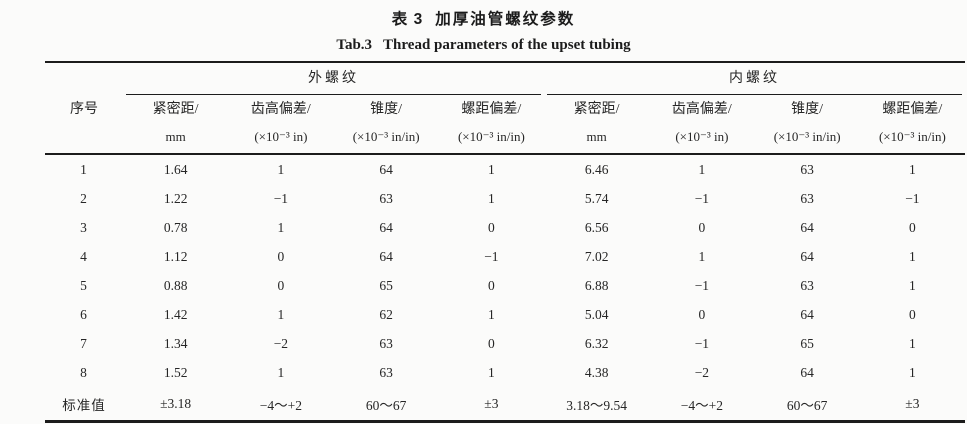 The width and height of the screenshot is (967, 424). What do you see at coordinates (596, 285) in the screenshot?
I see `cell-int-standoff: 6.88` at bounding box center [596, 285].